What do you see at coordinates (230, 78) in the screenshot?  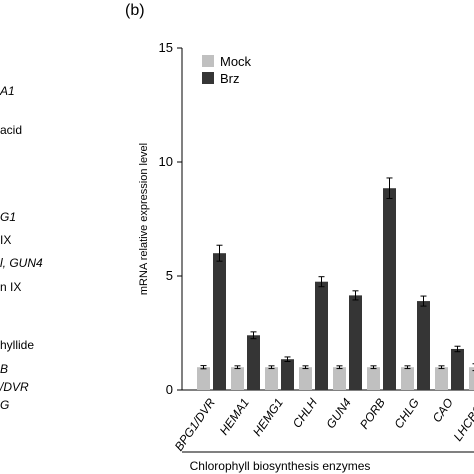 I see `legend-label: Brz` at bounding box center [230, 78].